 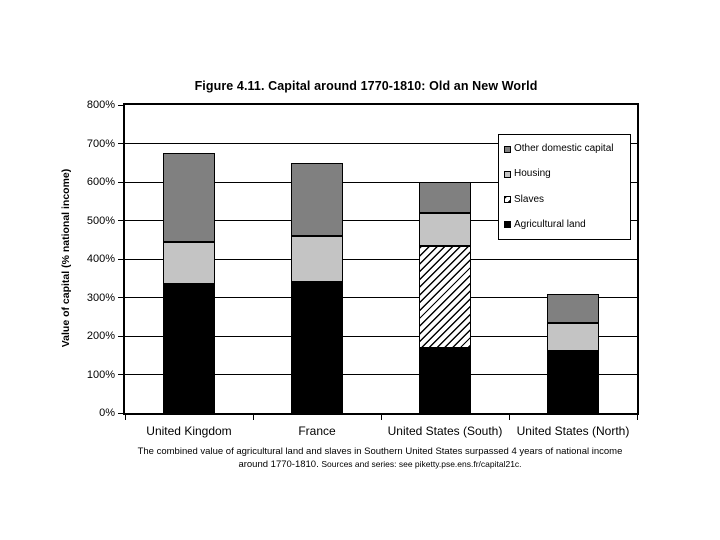 I want to click on legend-label: Slaves, so click(x=529, y=199).